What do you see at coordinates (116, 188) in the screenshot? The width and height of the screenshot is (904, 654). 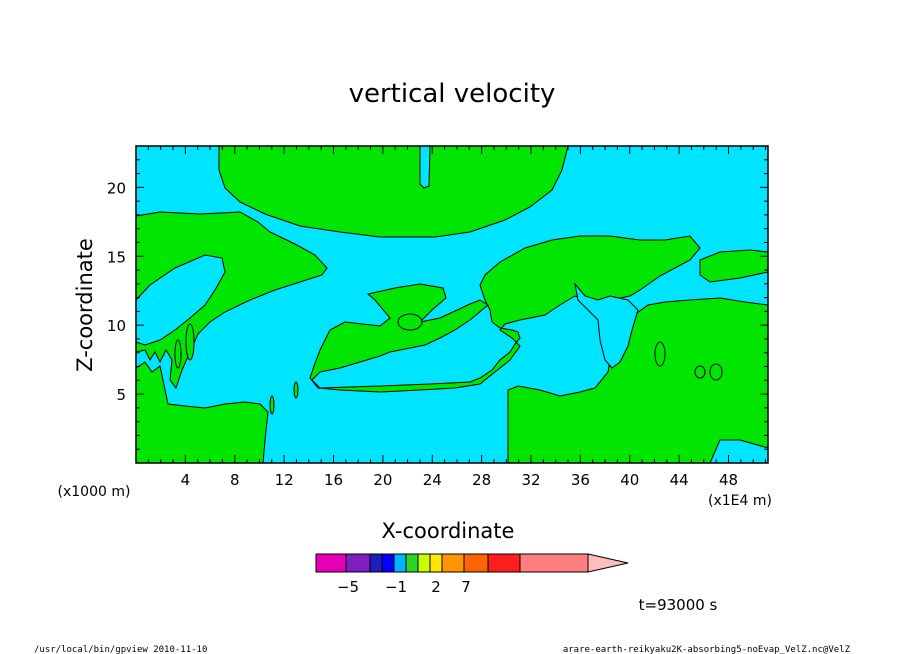 I see `y-tick-label: 20` at bounding box center [116, 188].